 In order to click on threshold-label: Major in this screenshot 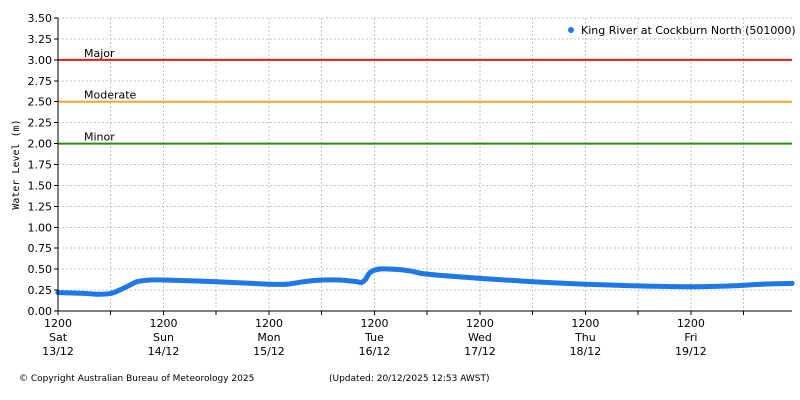, I will do `click(99, 53)`.